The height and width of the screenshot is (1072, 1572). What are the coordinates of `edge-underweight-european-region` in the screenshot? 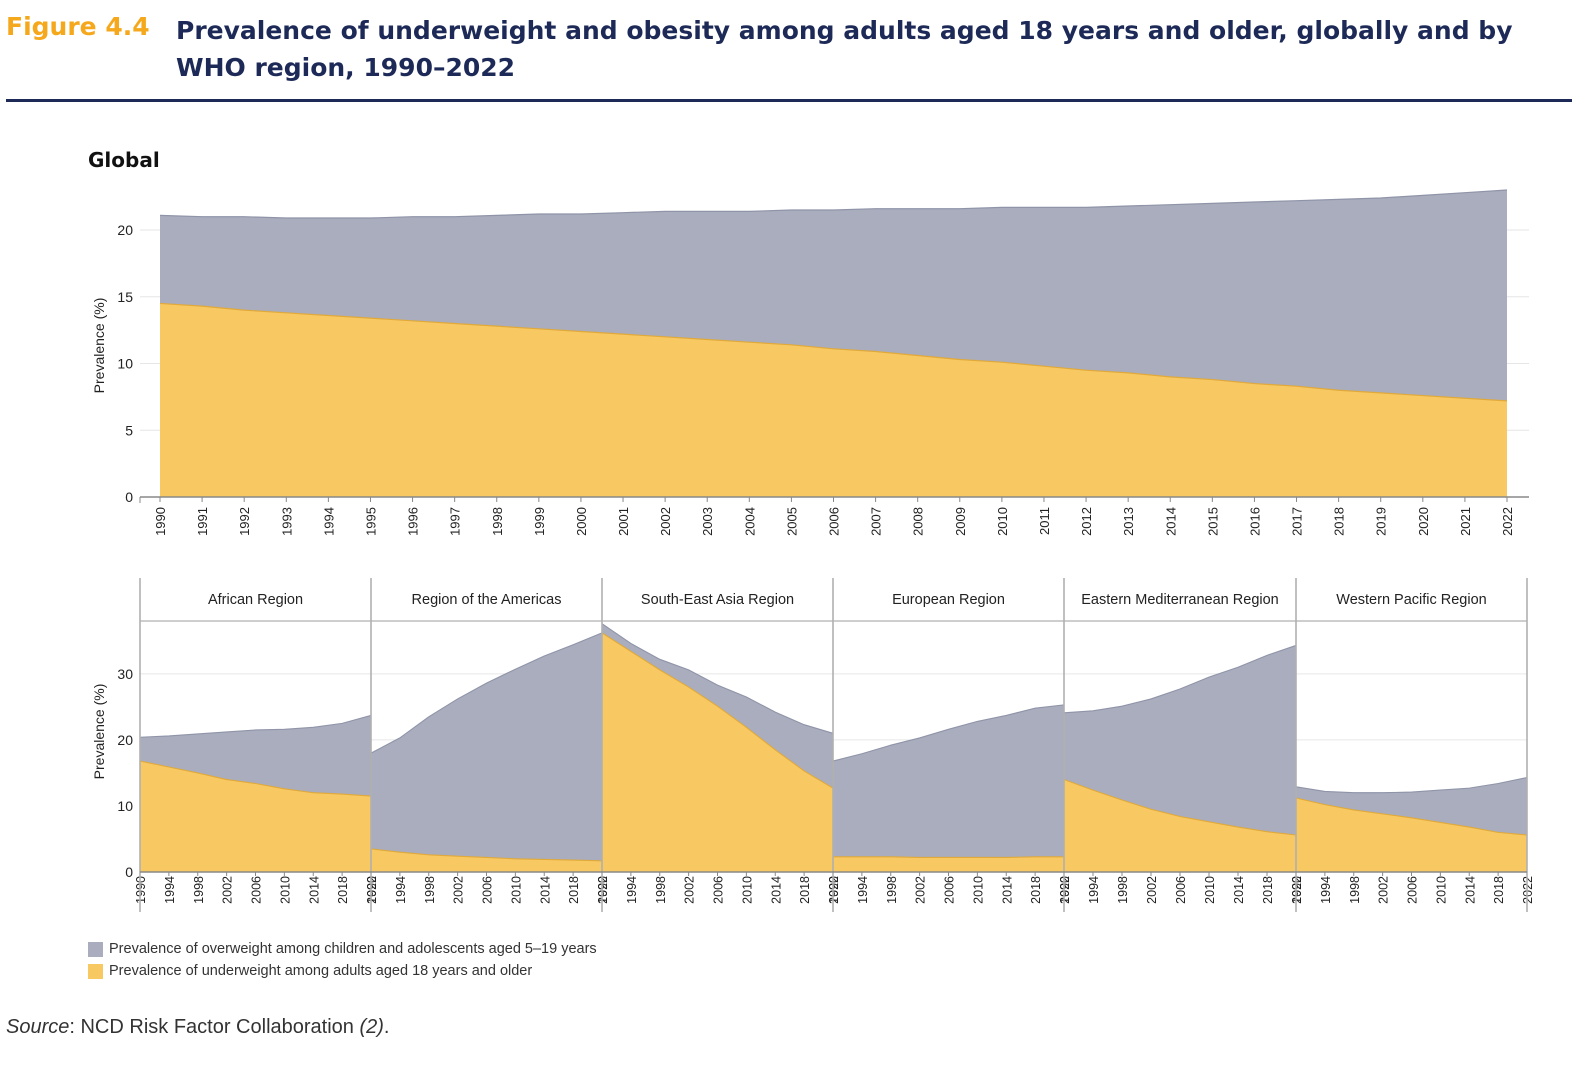 It's located at (948, 857).